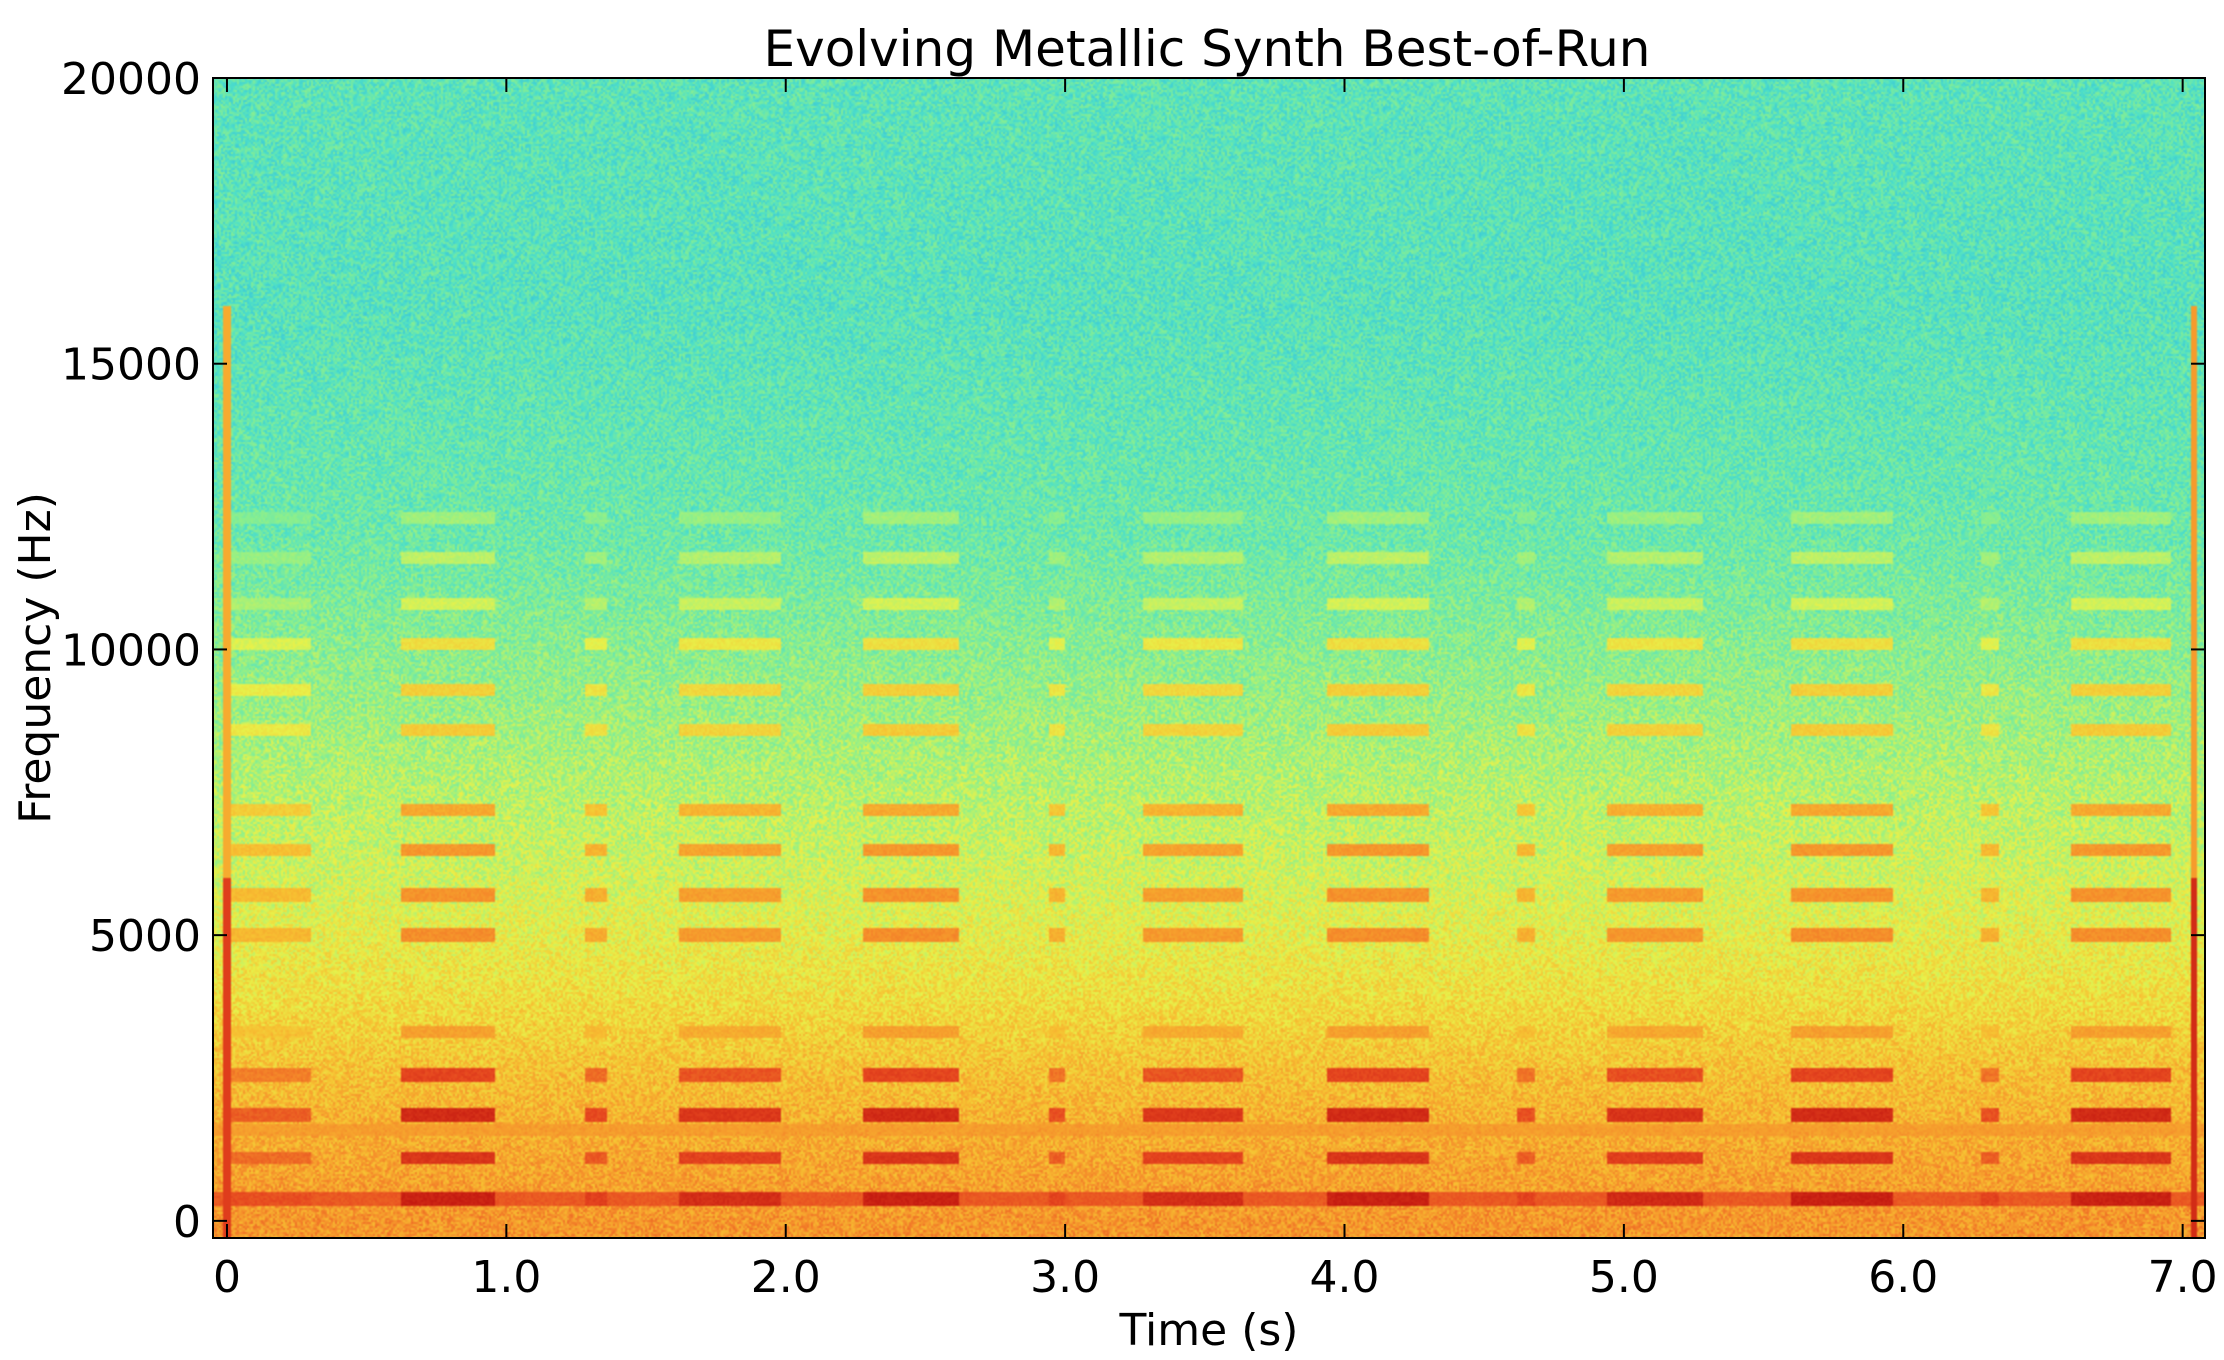 The height and width of the screenshot is (1360, 2224). I want to click on x-axis-label: Time (s), so click(1209, 1330).